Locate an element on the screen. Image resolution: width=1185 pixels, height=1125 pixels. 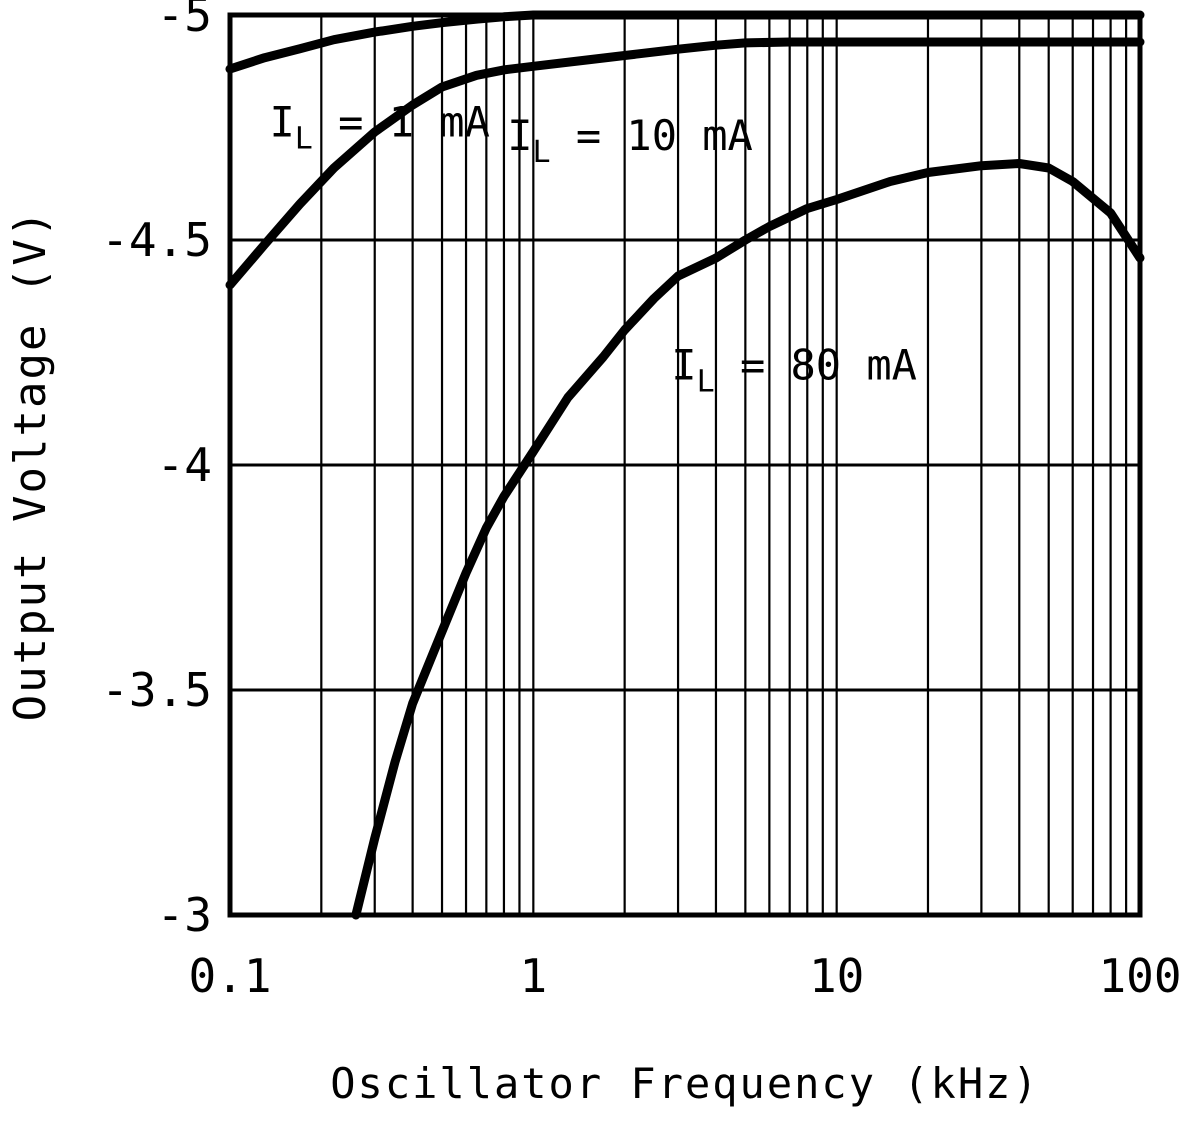
curve-il-1ma is located at coordinates (685, 42).